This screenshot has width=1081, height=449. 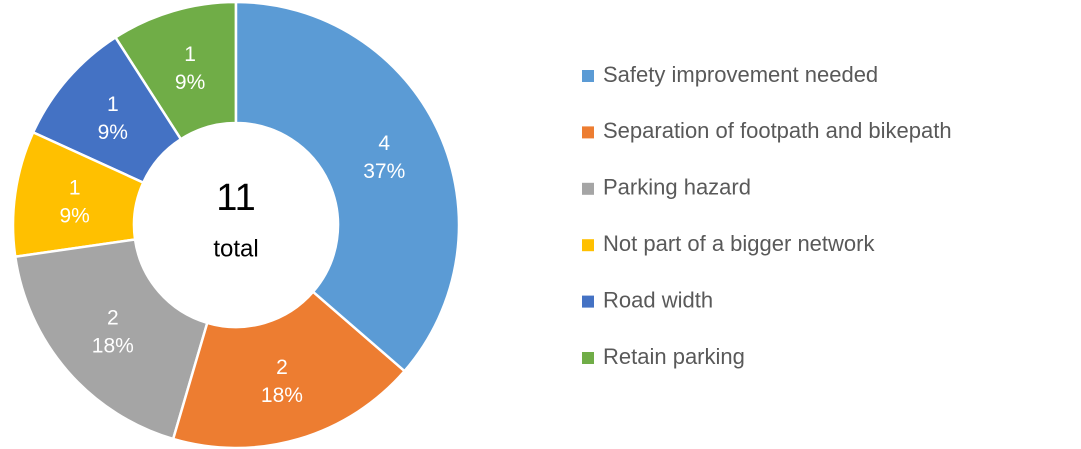 I want to click on legend-label: Not part of a bigger network, so click(x=739, y=243).